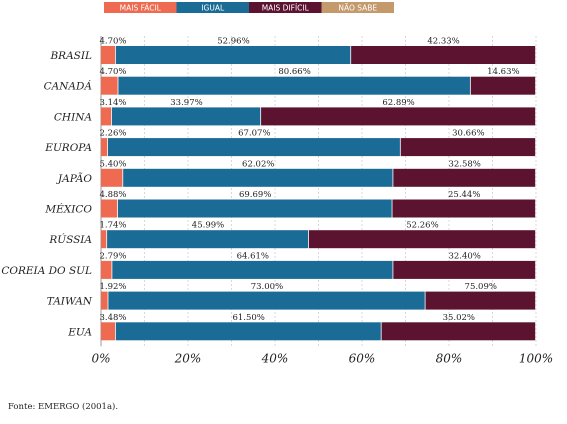 This screenshot has width=567, height=424. I want to click on value-label: 35.02%, so click(459, 318).